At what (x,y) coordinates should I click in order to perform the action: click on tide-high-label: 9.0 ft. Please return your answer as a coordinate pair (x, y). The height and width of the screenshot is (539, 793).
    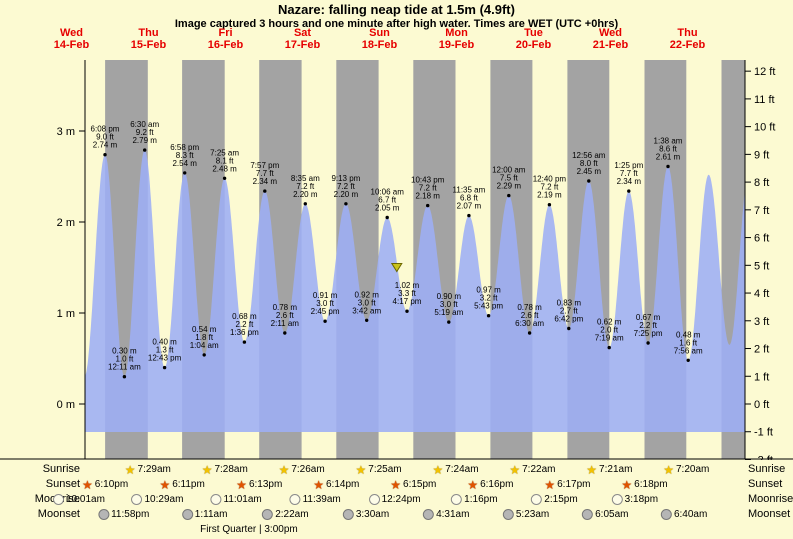
    Looking at the image, I should click on (105, 137).